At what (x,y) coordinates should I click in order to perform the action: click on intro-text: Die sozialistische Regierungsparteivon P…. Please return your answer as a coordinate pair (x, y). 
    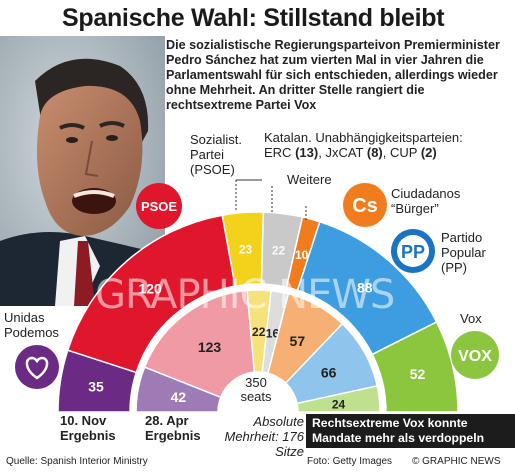
    Looking at the image, I should click on (333, 75).